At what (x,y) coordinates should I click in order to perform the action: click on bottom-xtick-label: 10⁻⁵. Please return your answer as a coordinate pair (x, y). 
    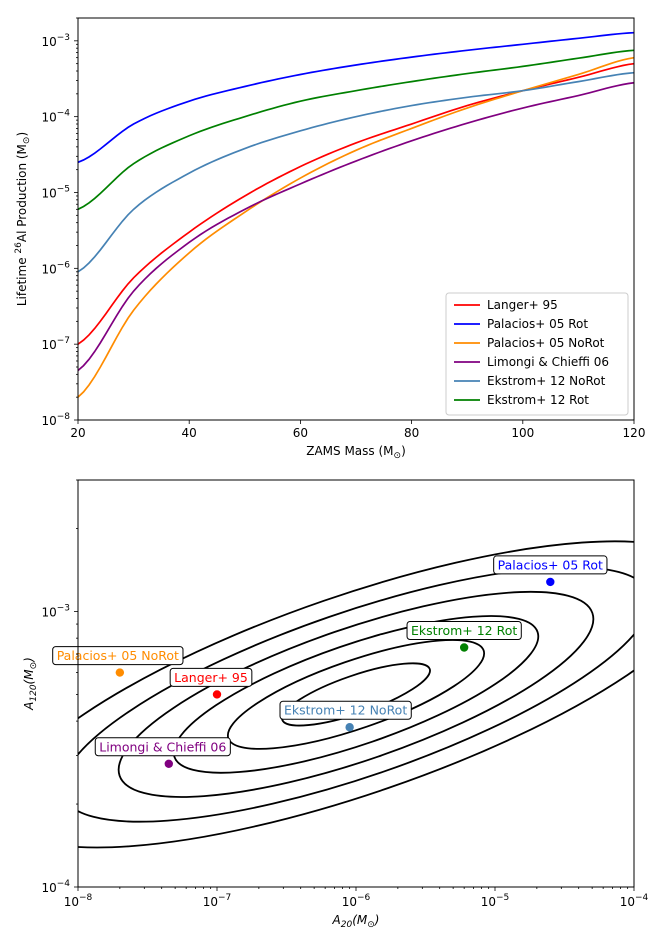
    Looking at the image, I should click on (495, 901).